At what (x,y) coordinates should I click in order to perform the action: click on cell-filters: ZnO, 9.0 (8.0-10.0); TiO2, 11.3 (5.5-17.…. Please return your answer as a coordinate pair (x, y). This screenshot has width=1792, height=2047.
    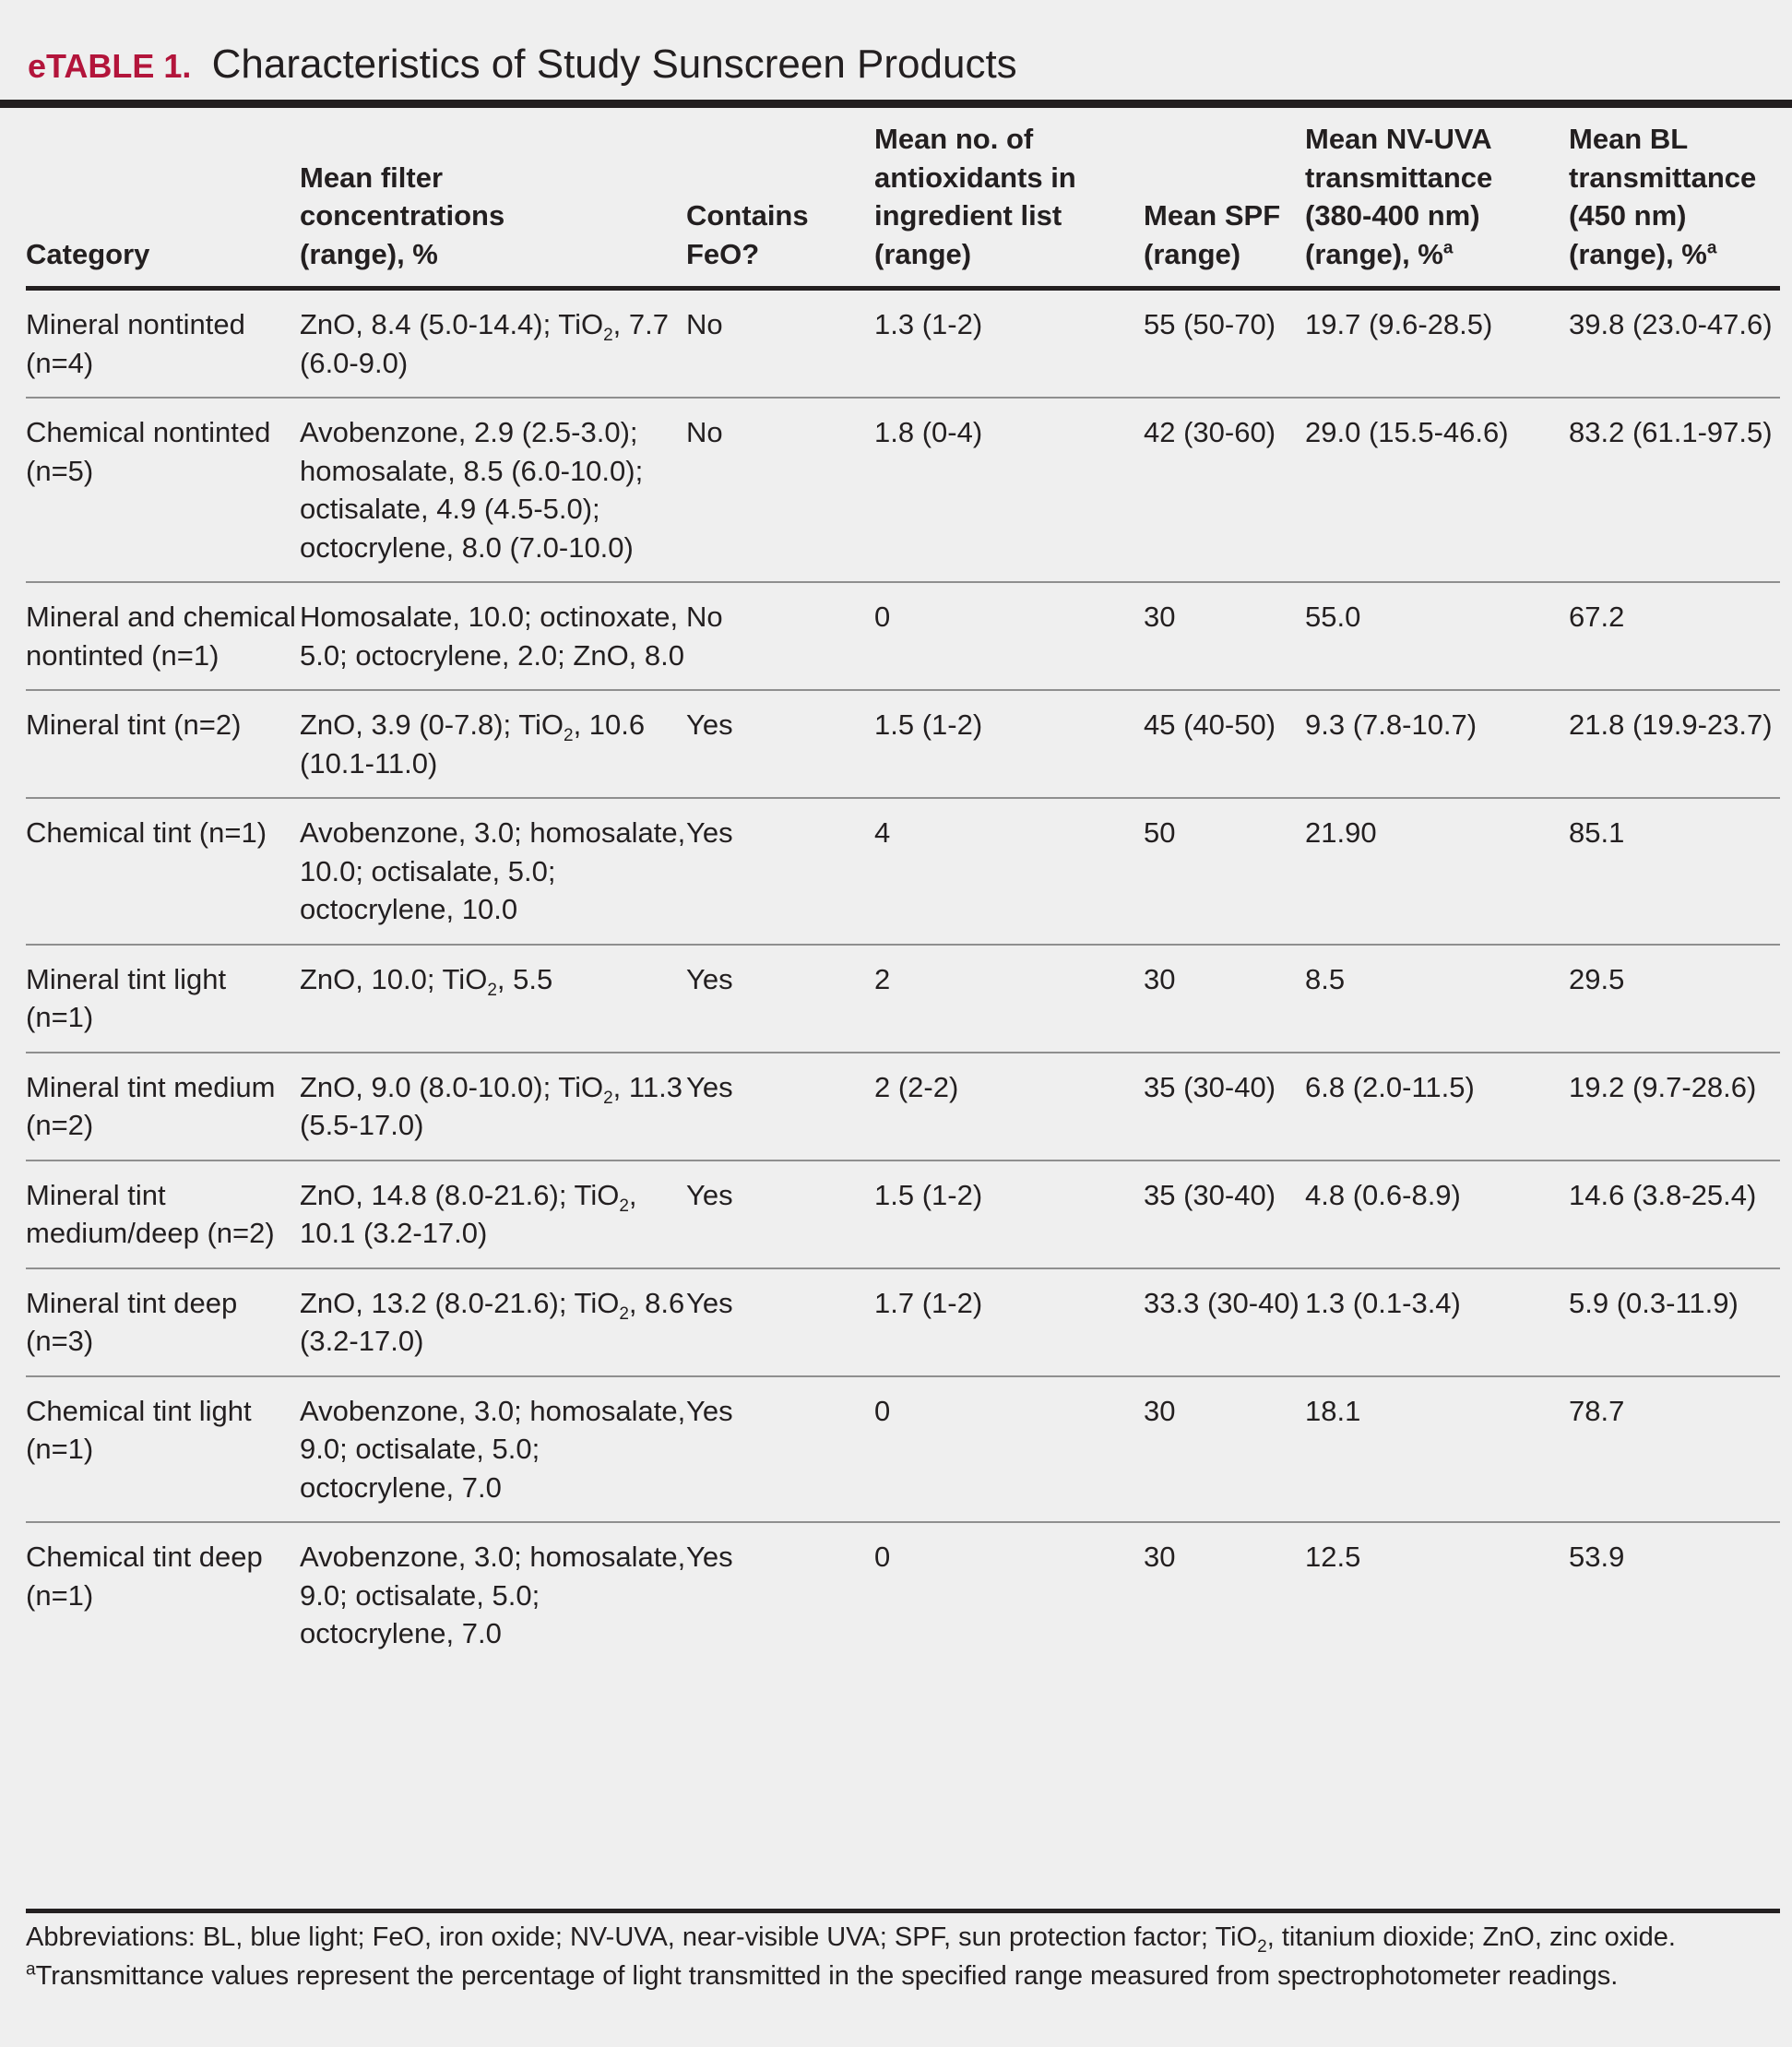
    Looking at the image, I should click on (493, 1107).